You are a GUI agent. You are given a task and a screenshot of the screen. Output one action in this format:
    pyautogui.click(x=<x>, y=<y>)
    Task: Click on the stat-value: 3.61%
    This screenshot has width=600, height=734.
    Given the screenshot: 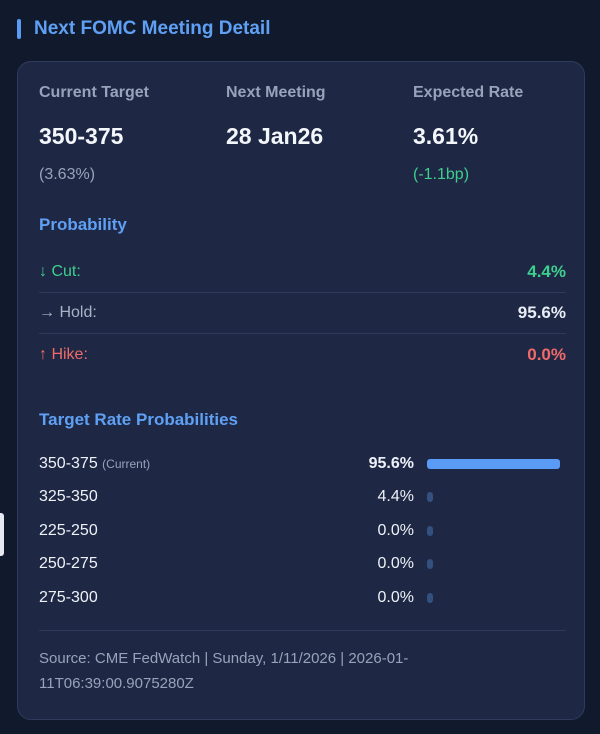 What is the action you would take?
    pyautogui.click(x=446, y=136)
    